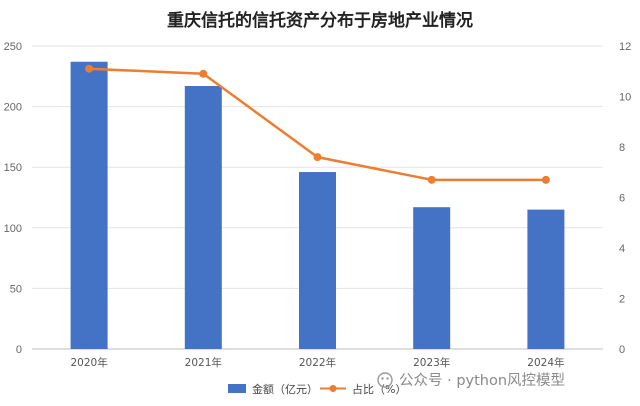 Image resolution: width=640 pixels, height=406 pixels. Describe the element at coordinates (622, 350) in the screenshot. I see `y-right-tick-label: 0` at that location.